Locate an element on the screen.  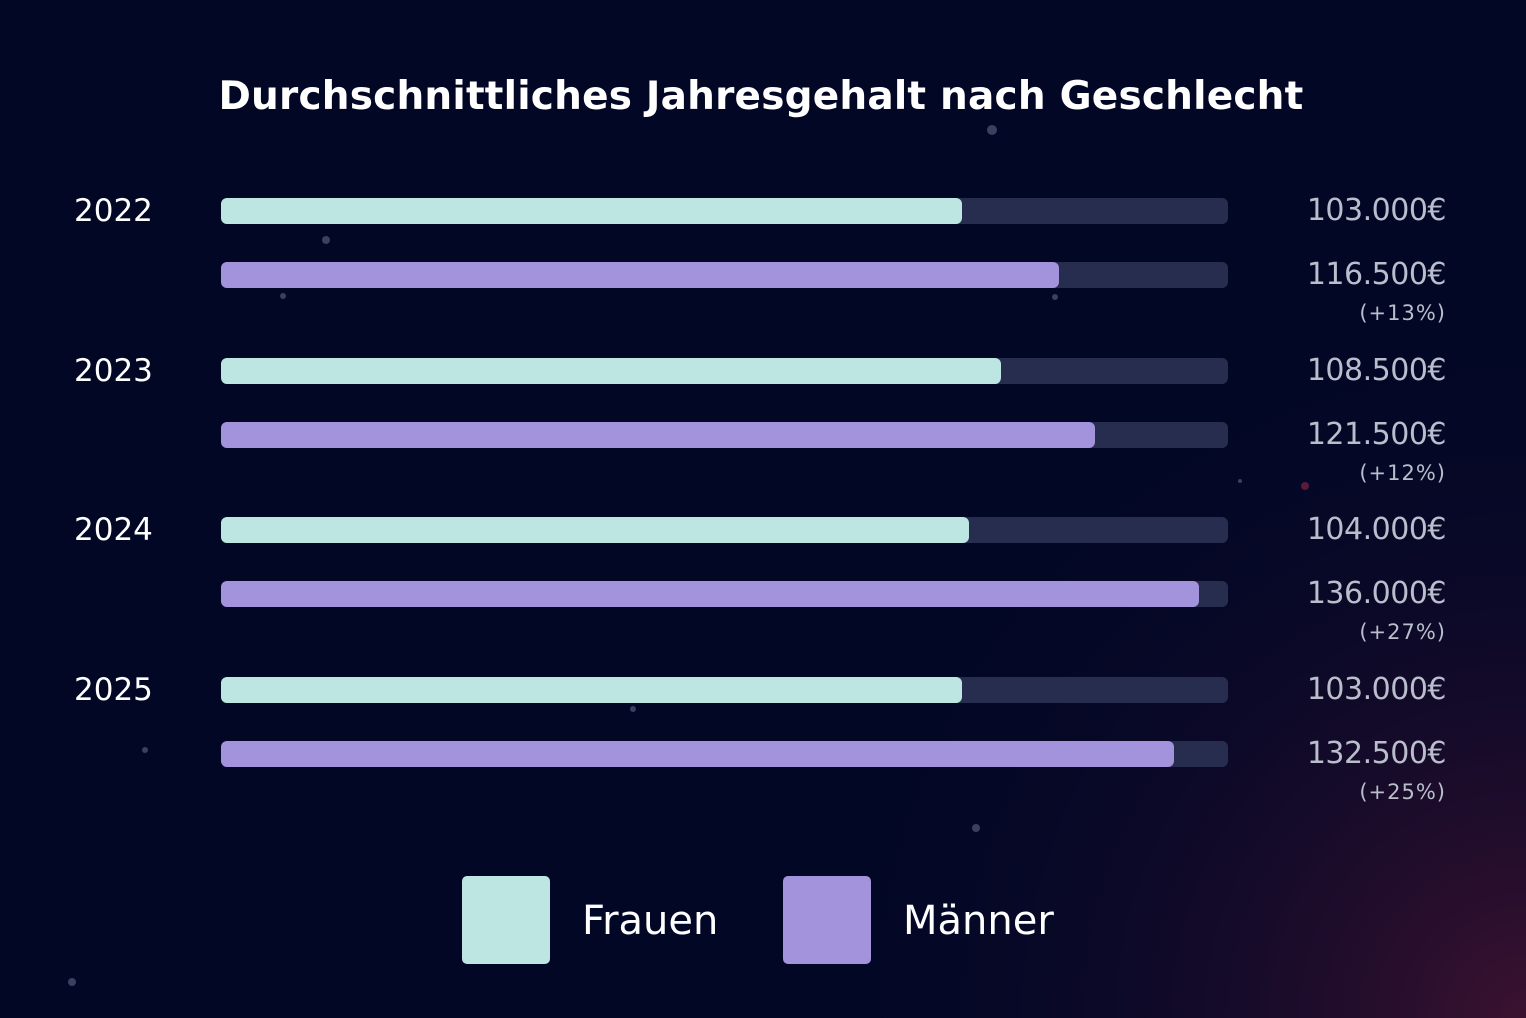
value-label-frauen: 108.500€ is located at coordinates (1376, 370).